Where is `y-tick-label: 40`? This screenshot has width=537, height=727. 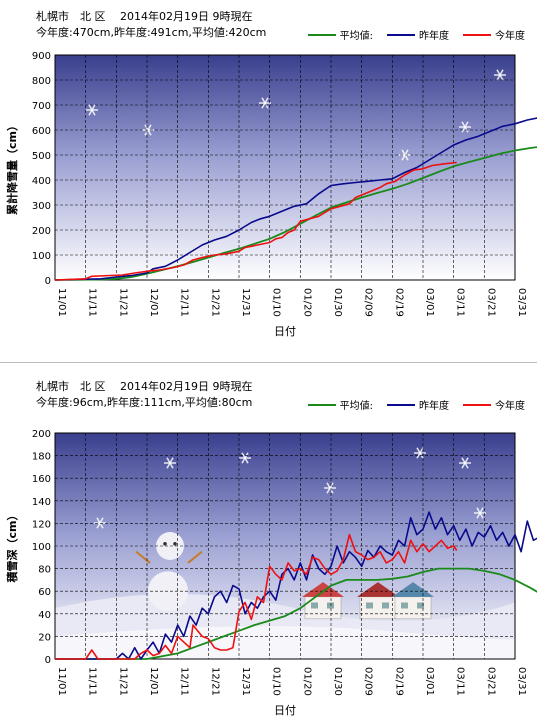
y-tick-label: 40 is located at coordinates (44, 615).